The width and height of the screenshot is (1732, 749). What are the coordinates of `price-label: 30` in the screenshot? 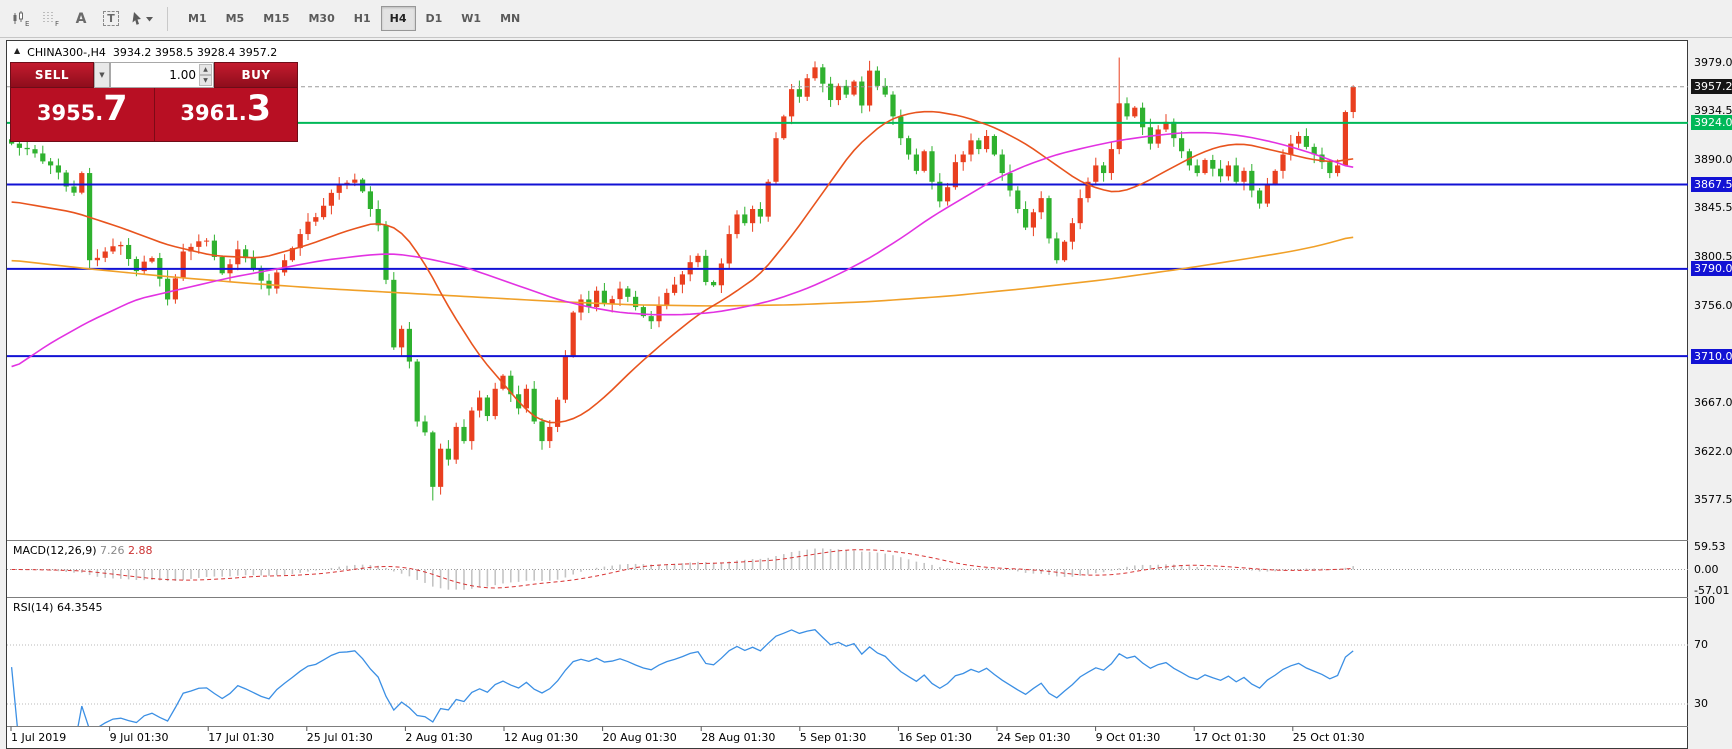 It's located at (1701, 703).